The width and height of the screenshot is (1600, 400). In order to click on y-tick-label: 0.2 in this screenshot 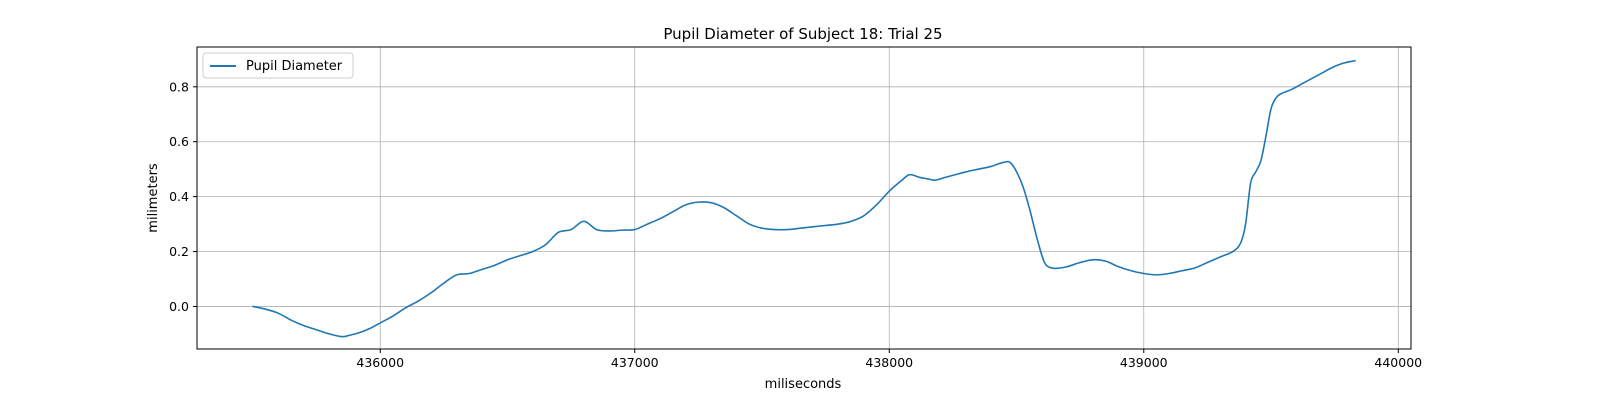, I will do `click(179, 251)`.